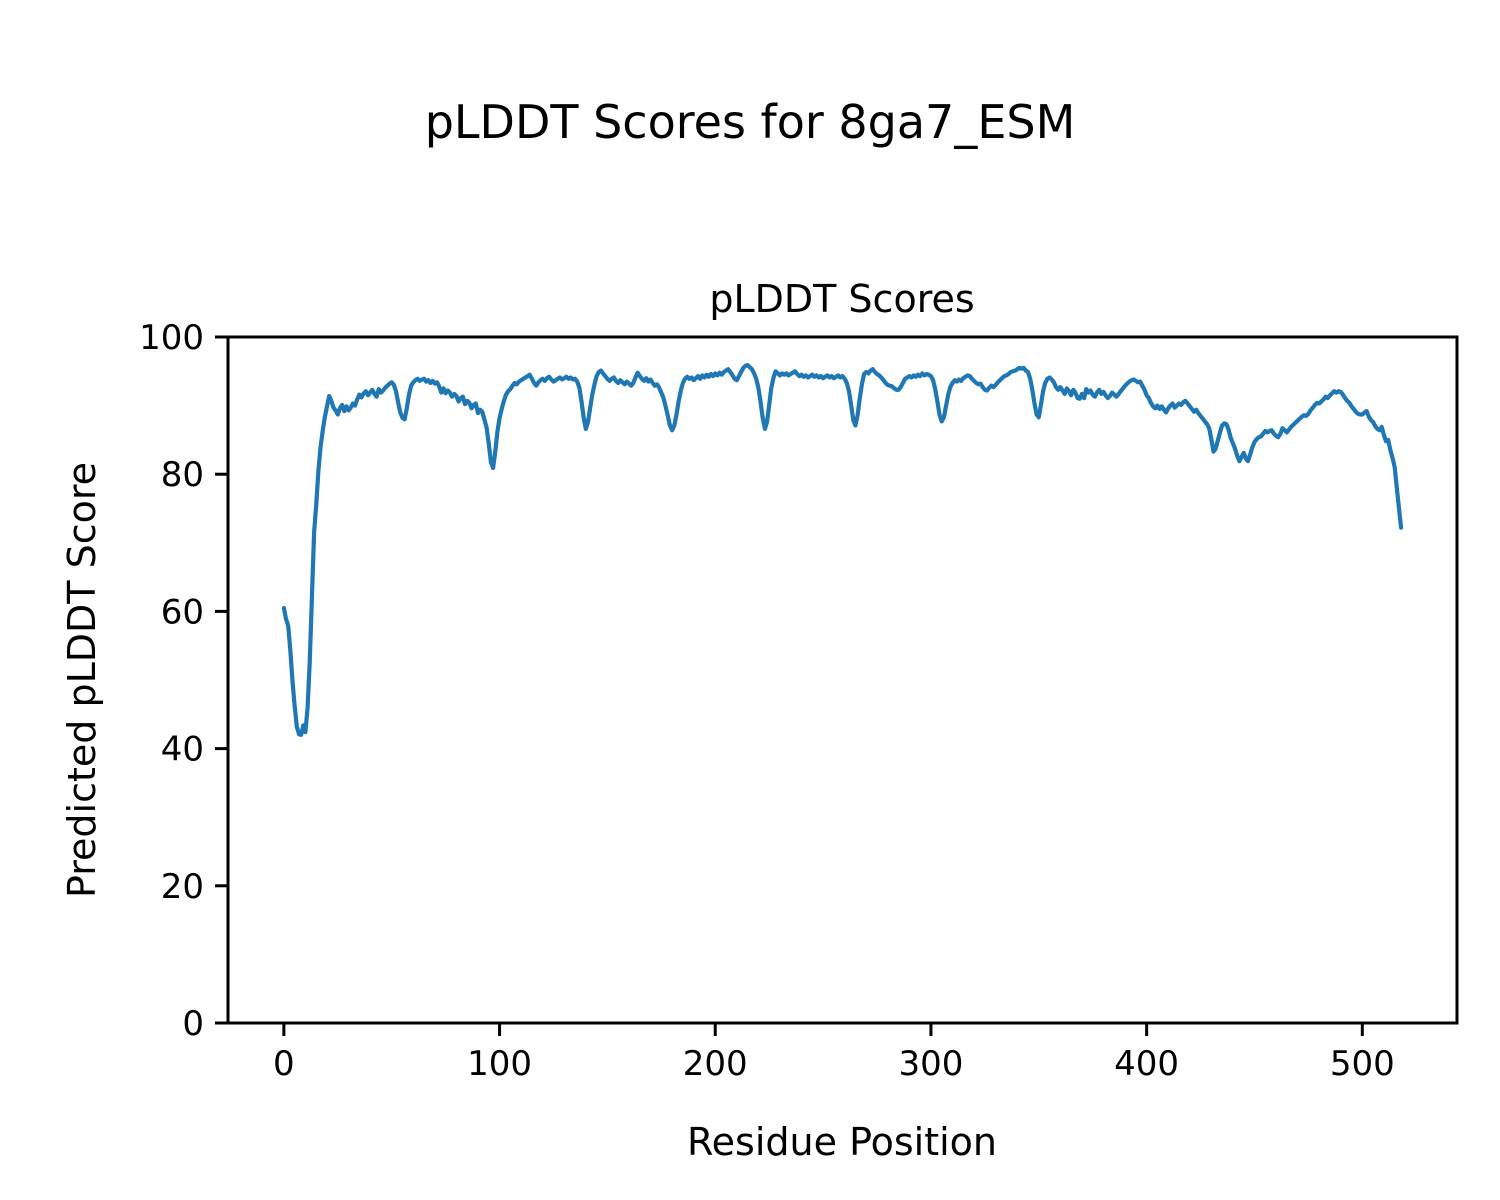  Describe the element at coordinates (182, 612) in the screenshot. I see `y-tick-label: 60` at that location.